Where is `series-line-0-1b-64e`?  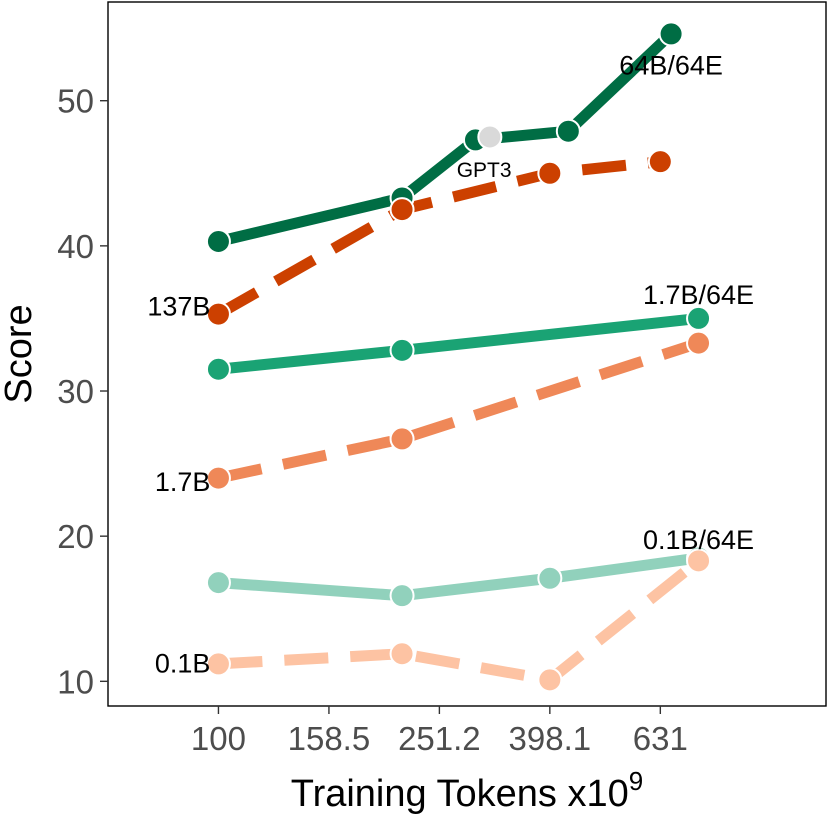
series-line-0-1b-64e is located at coordinates (459, 577).